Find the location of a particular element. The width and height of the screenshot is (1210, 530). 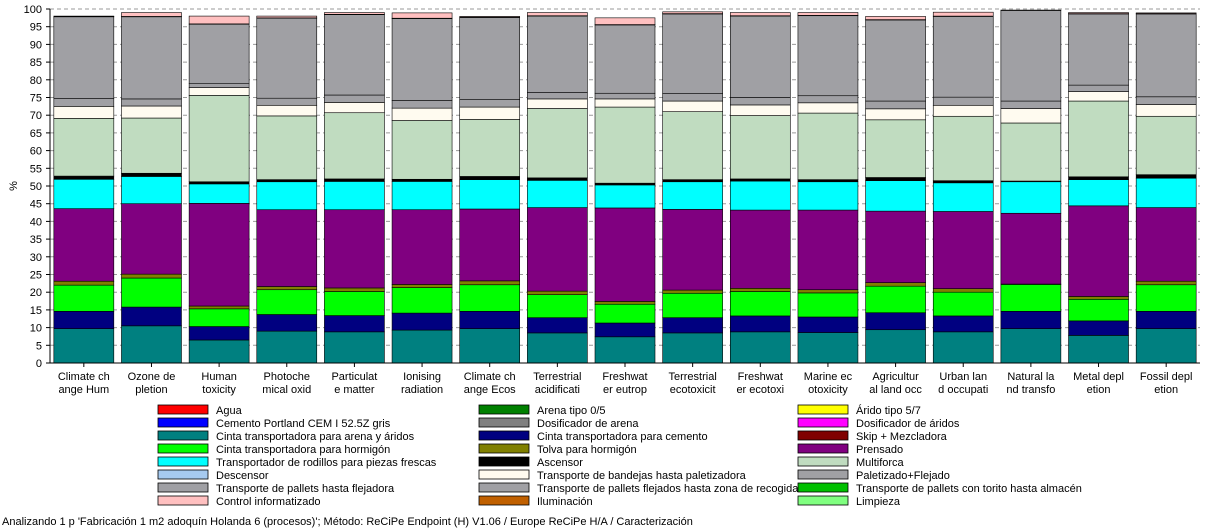

x-tick-label: etion is located at coordinates (1166, 390).